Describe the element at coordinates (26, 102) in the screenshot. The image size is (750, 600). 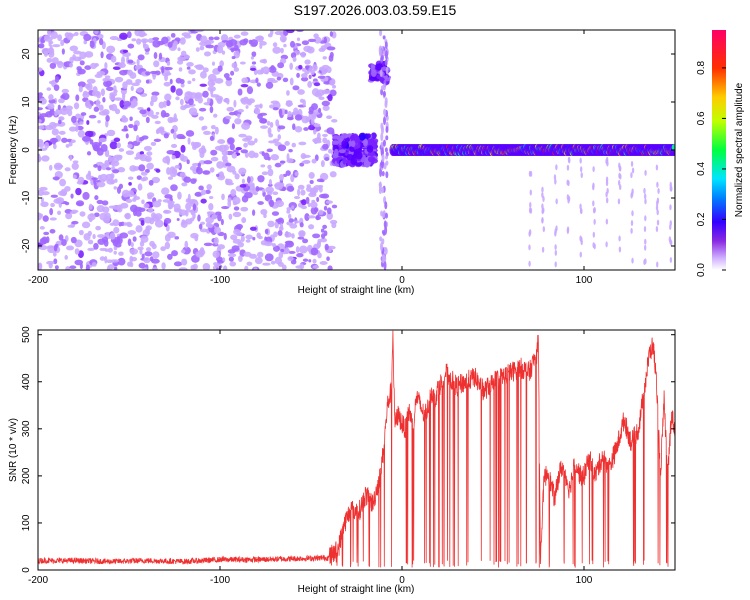
I see `spectrogram-y-tick-label: 10` at that location.